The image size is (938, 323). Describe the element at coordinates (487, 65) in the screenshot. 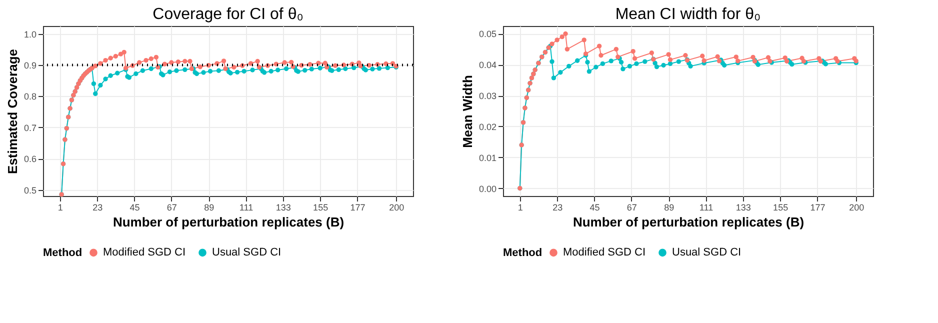

I see `y-tick-label: 0.04` at that location.